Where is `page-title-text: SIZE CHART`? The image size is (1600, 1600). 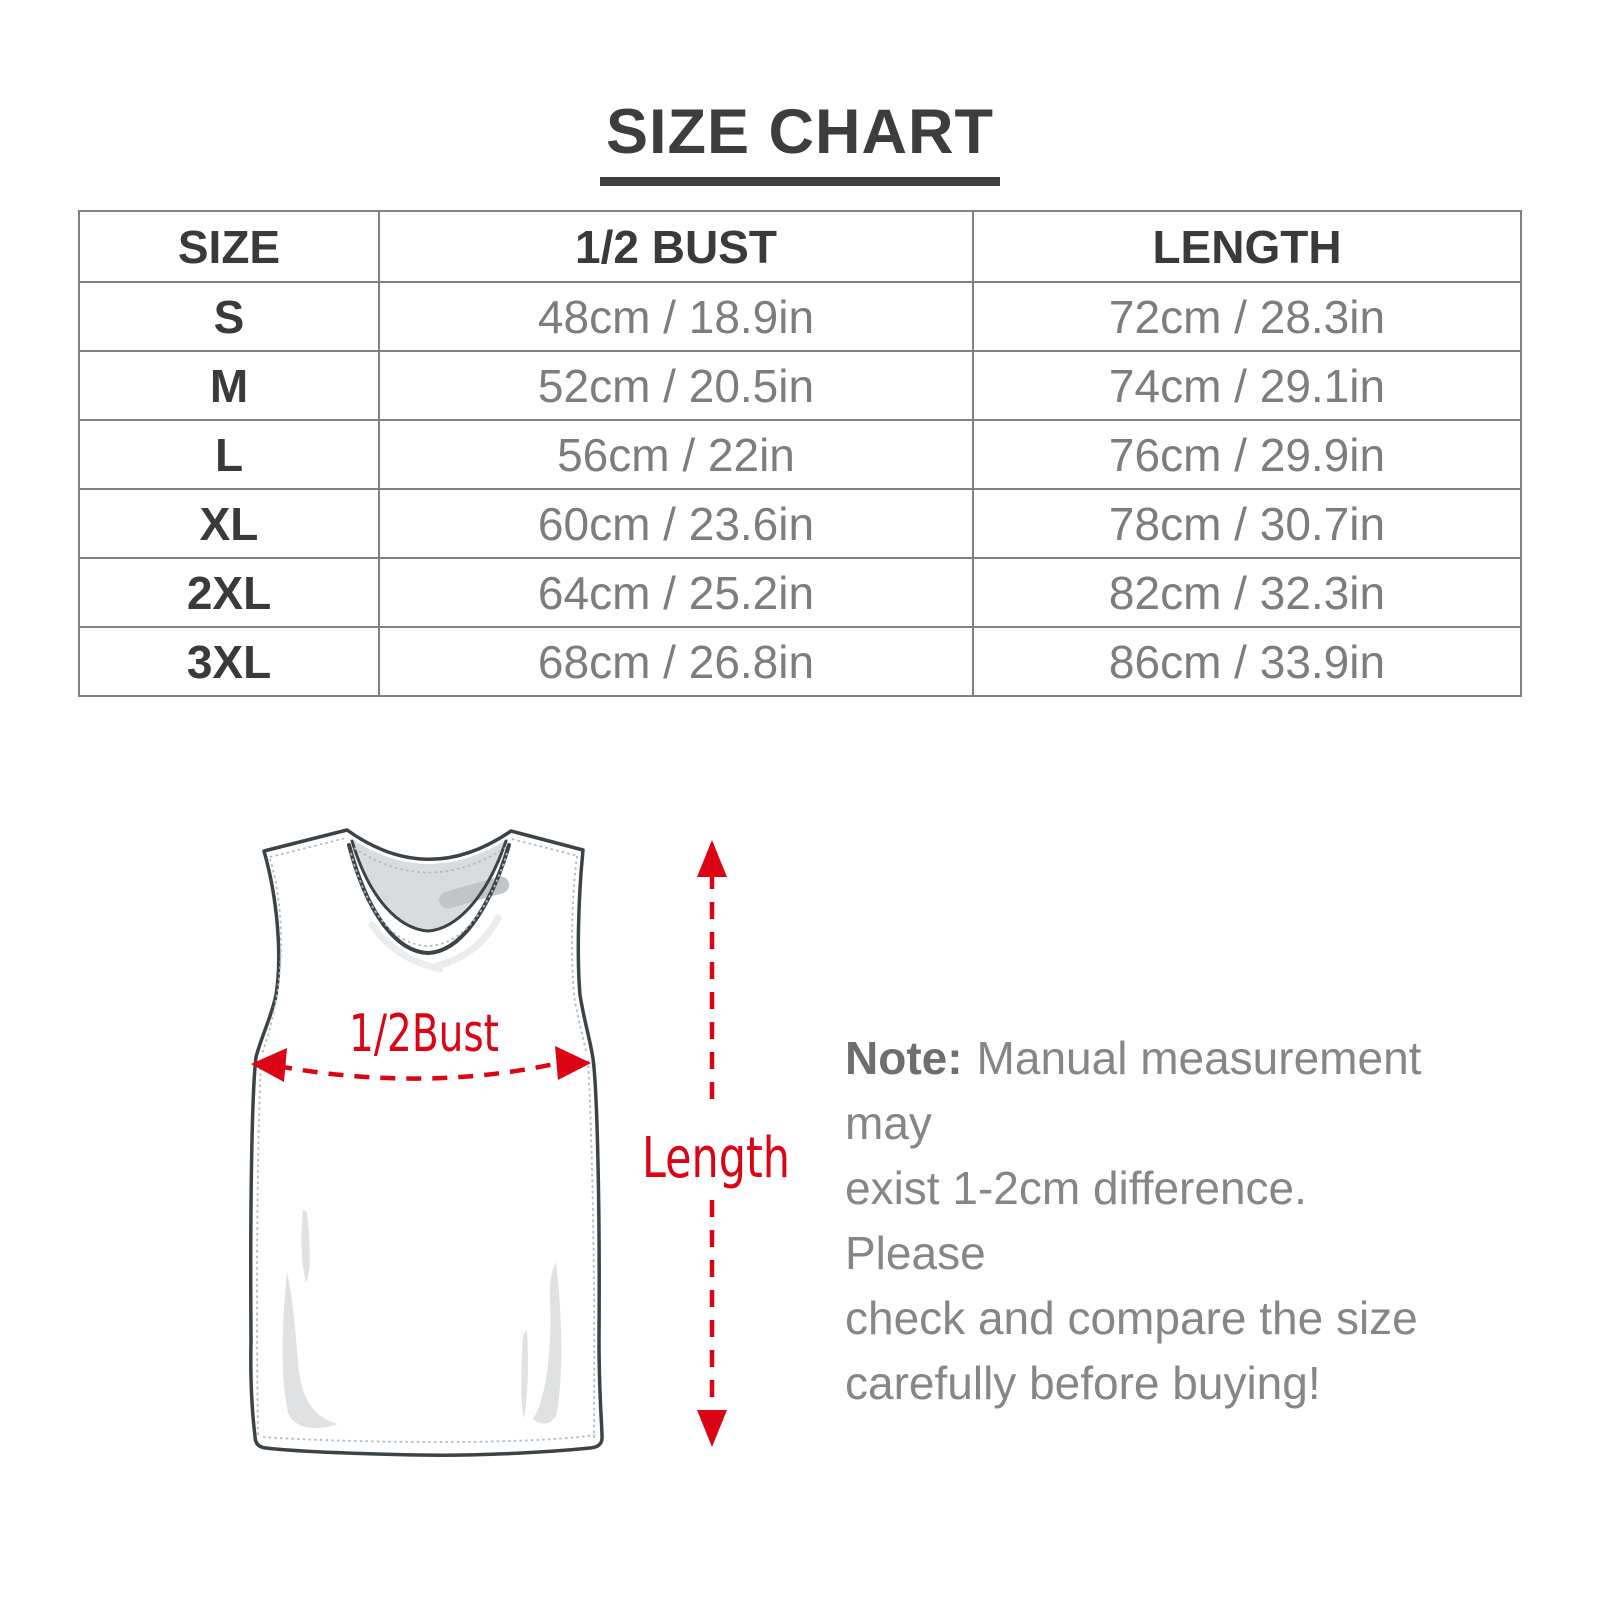 page-title-text: SIZE CHART is located at coordinates (800, 141).